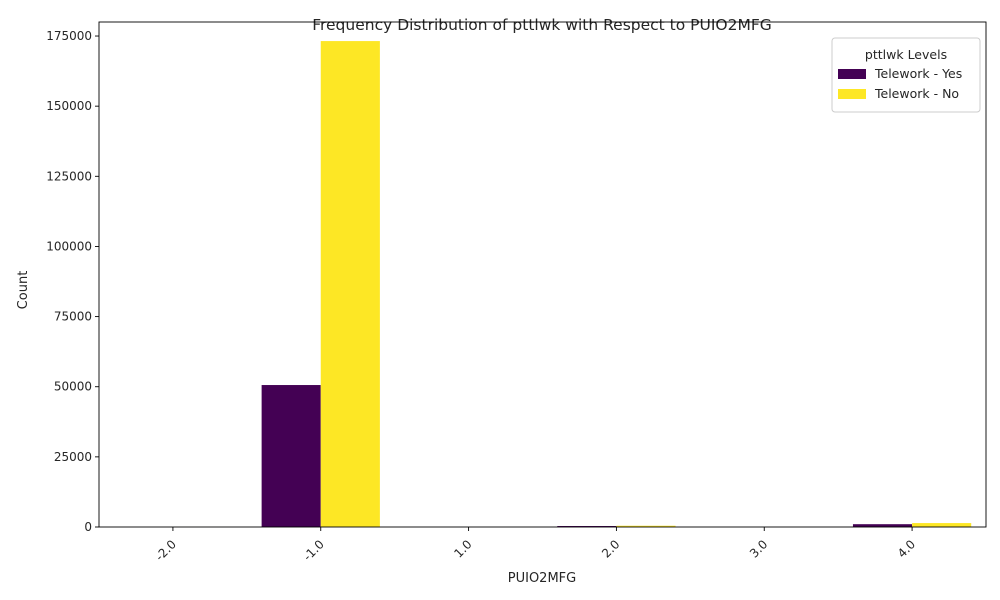 This screenshot has width=1000, height=600. I want to click on y-tick-label: 100000, so click(69, 246).